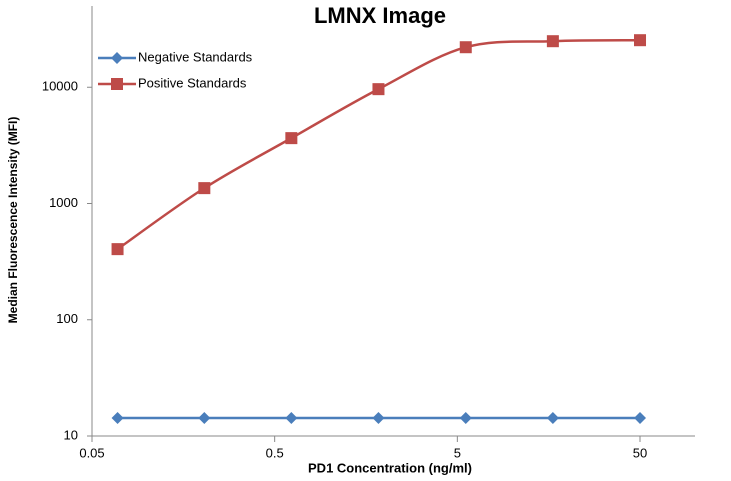 This screenshot has height=481, width=731. What do you see at coordinates (390, 467) in the screenshot?
I see `x-axis-label: PD1 Concentration (ng/ml)` at bounding box center [390, 467].